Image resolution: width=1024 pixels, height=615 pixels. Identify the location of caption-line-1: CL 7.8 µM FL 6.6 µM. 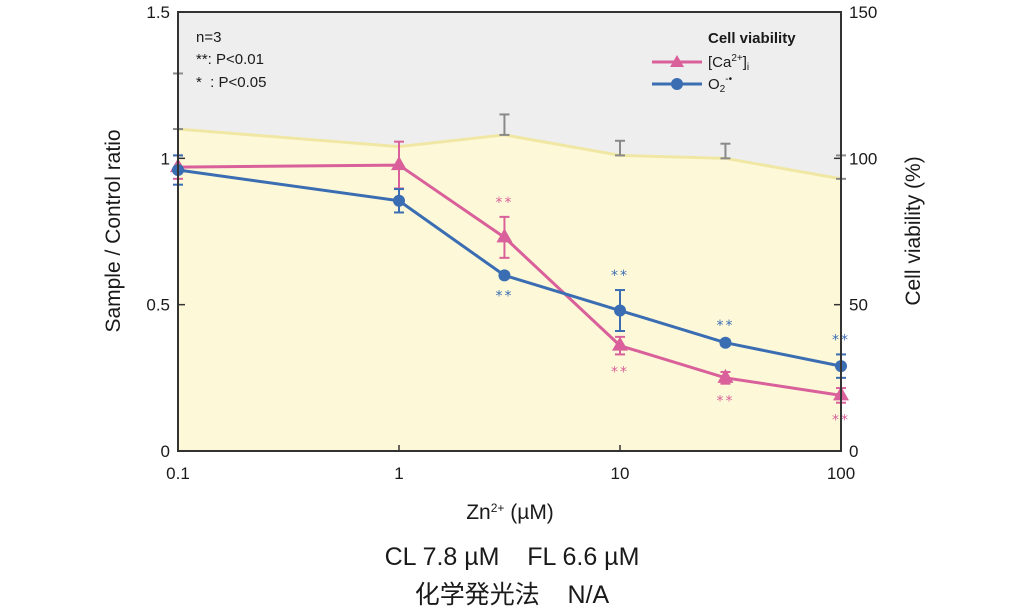
(512, 557).